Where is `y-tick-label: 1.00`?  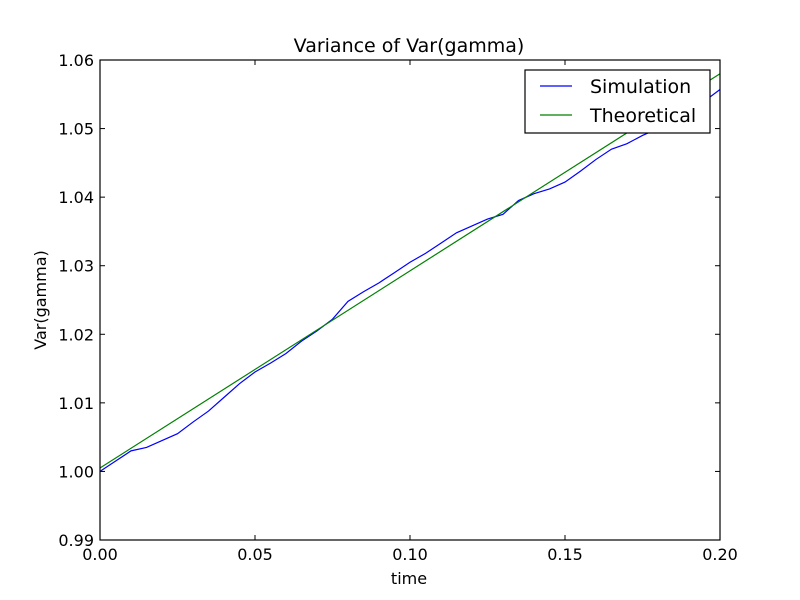
y-tick-label: 1.00 is located at coordinates (76, 471).